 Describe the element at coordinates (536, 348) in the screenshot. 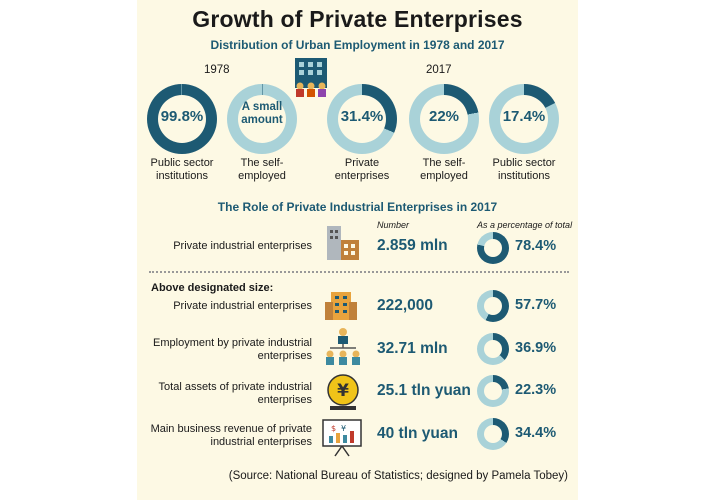

I see `subrow-percent-employment: 36.9%` at that location.